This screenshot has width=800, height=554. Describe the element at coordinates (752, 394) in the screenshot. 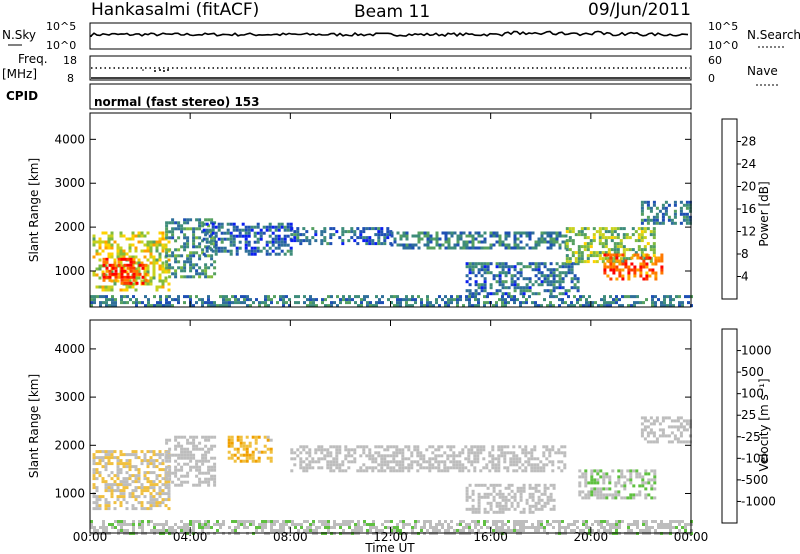

I see `colorbar-tick-label: 100` at that location.